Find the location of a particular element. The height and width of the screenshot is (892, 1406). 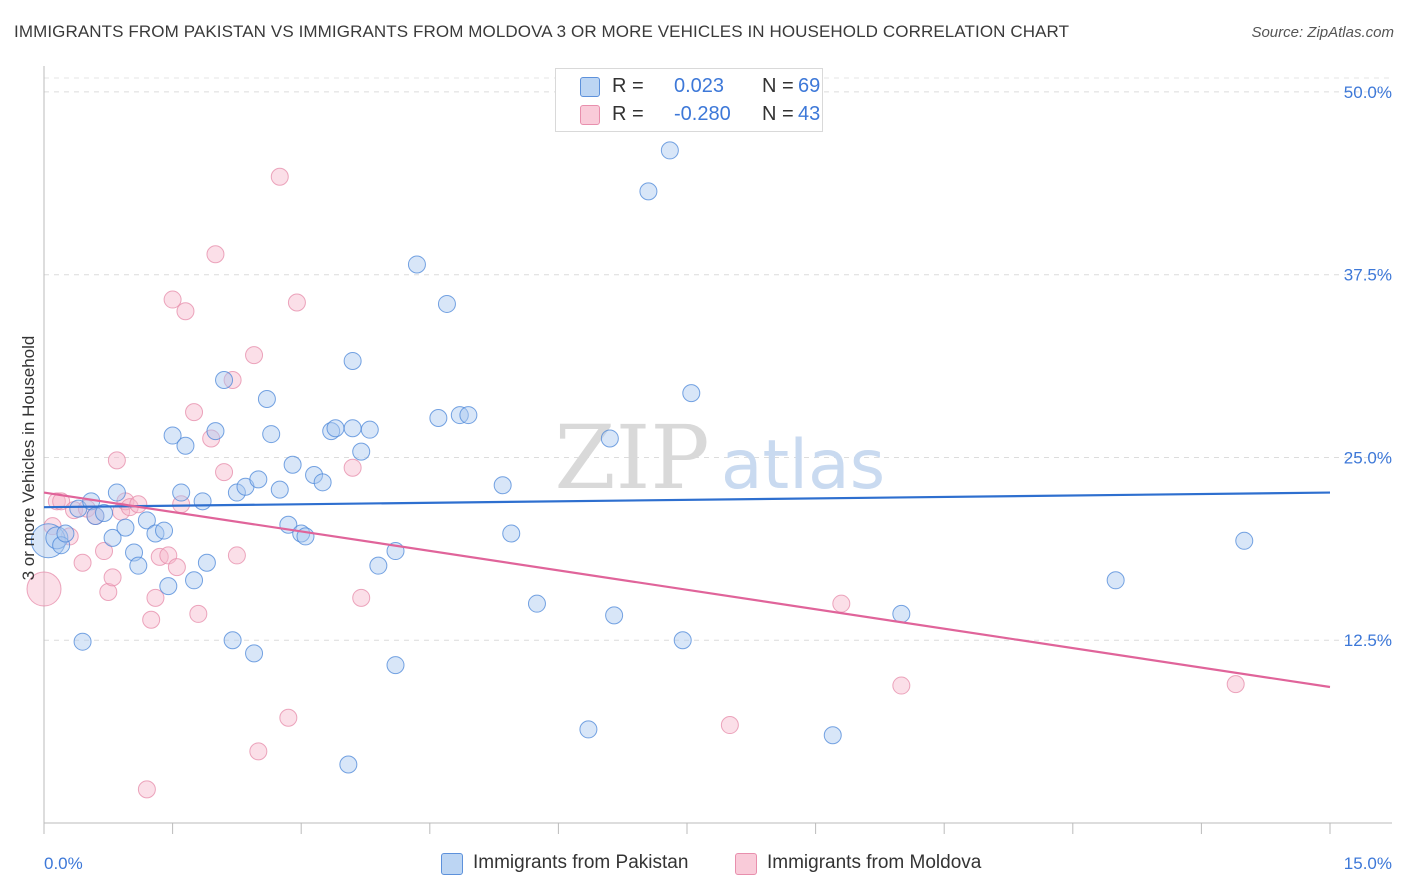

legend-n-value: 43 is located at coordinates (809, 113).